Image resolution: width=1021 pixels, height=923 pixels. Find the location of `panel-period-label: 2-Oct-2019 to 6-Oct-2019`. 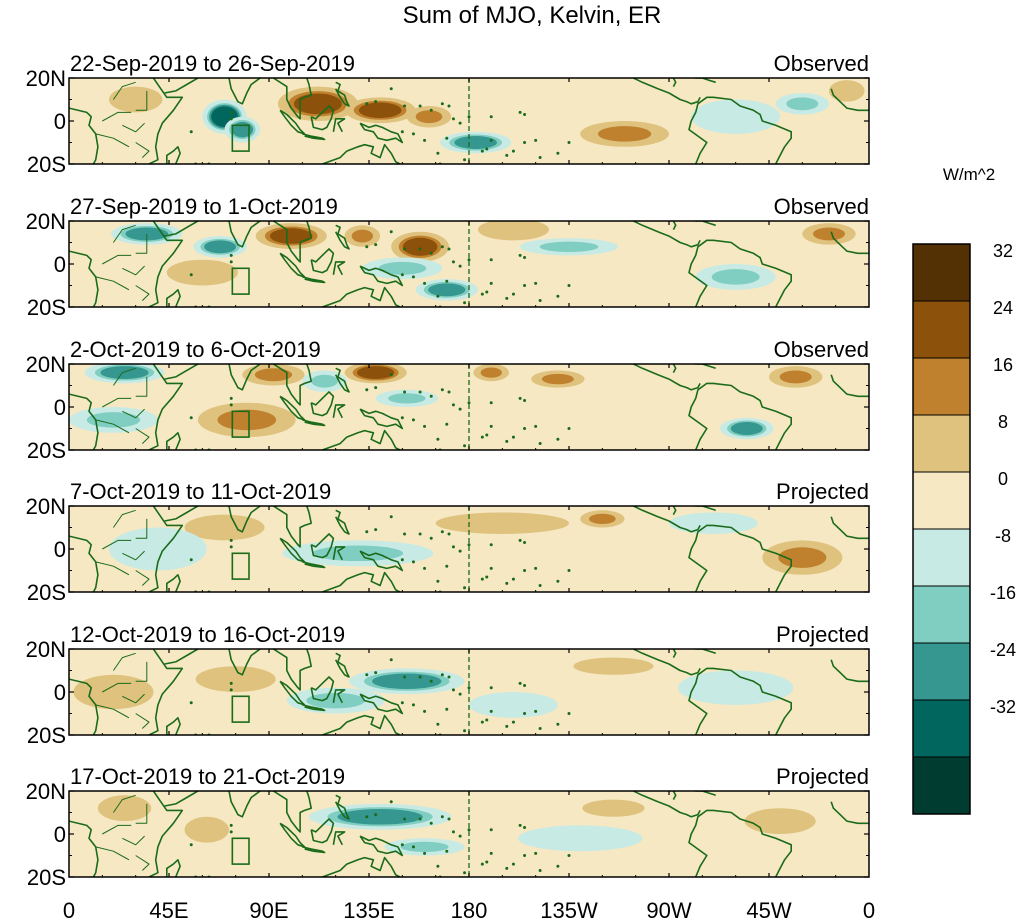

panel-period-label: 2-Oct-2019 to 6-Oct-2019 is located at coordinates (195, 349).